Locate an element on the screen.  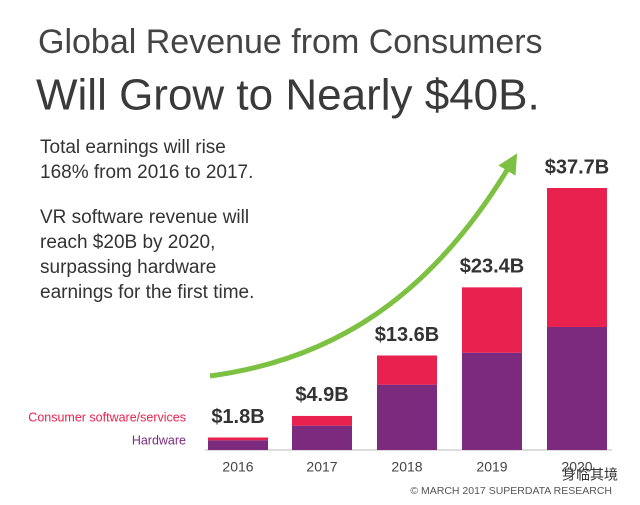
source: © MARCH 2017 SUPERDATA RESEARCH is located at coordinates (511, 491).